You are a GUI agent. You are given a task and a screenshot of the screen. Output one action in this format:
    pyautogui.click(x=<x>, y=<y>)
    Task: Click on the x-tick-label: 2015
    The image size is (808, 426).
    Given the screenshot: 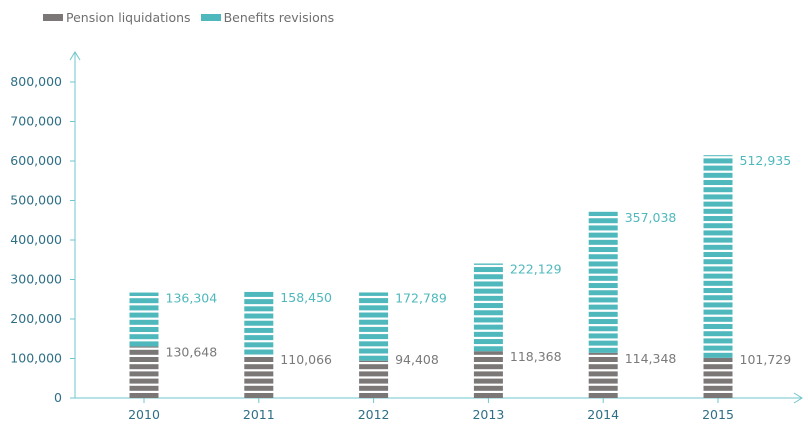 What is the action you would take?
    pyautogui.click(x=718, y=414)
    